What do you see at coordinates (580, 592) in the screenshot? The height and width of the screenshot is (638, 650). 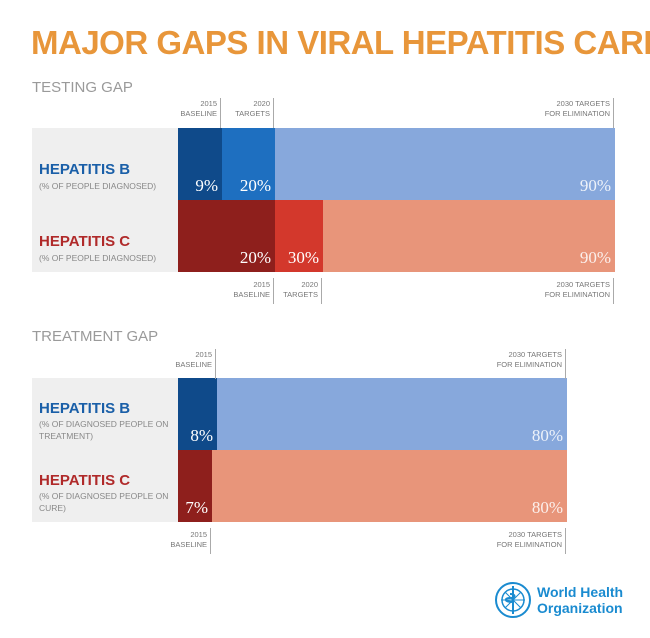 I see `logo-line-1: World Health` at bounding box center [580, 592].